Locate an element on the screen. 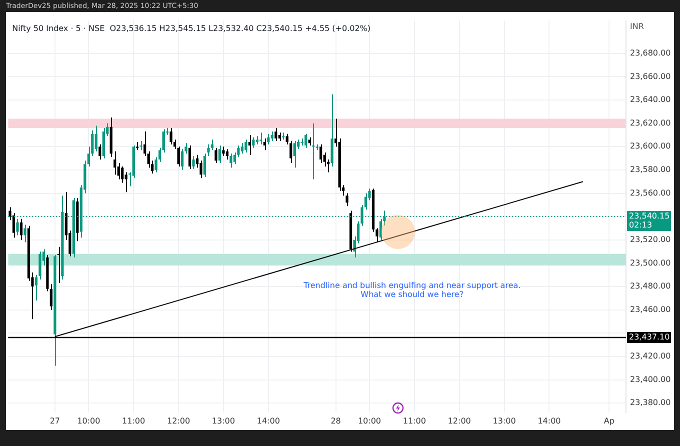  ref-line-label: 23,540.15 is located at coordinates (649, 216).